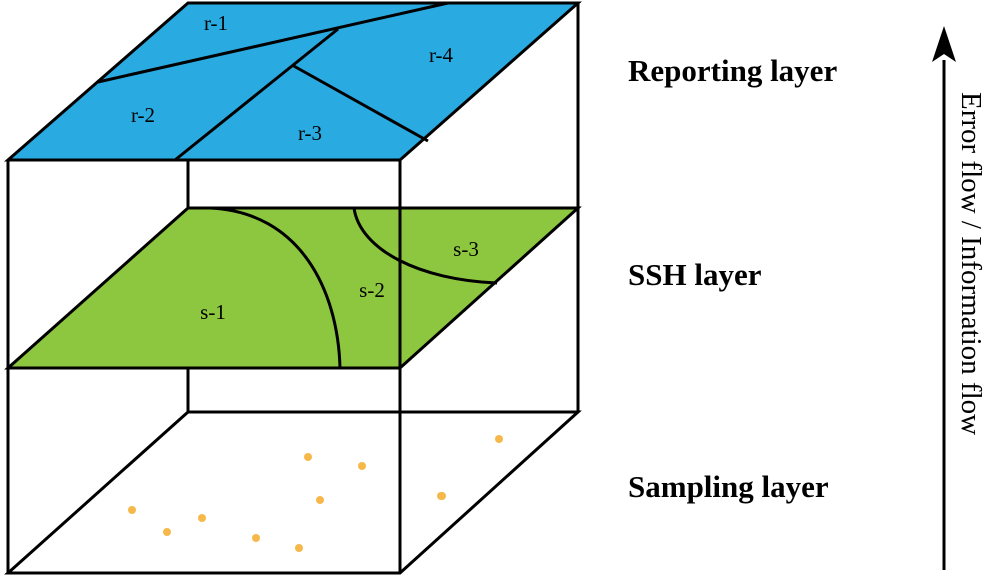  I want to click on layer-label-sampling: Sampling layer, so click(728, 486).